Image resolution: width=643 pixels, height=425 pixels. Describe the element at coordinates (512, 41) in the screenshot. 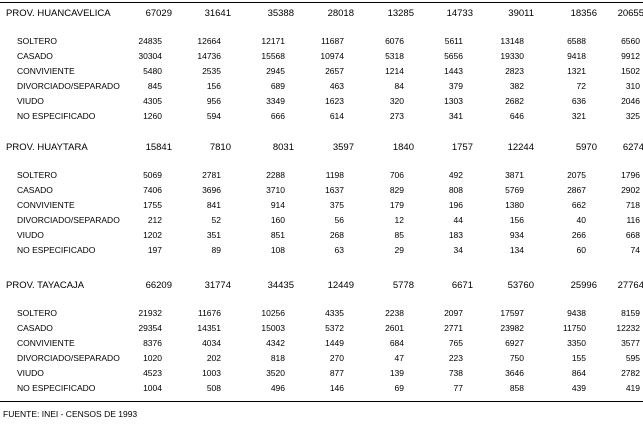

I see `cell-value: 13148` at that location.